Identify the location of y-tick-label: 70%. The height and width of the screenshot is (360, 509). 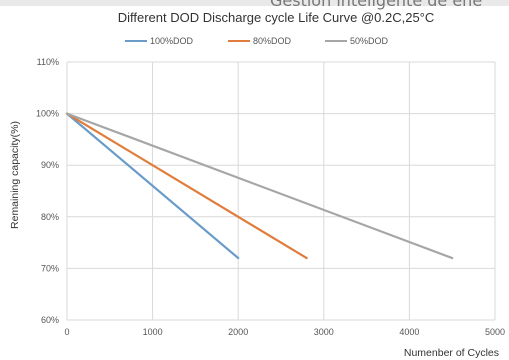
(50, 268).